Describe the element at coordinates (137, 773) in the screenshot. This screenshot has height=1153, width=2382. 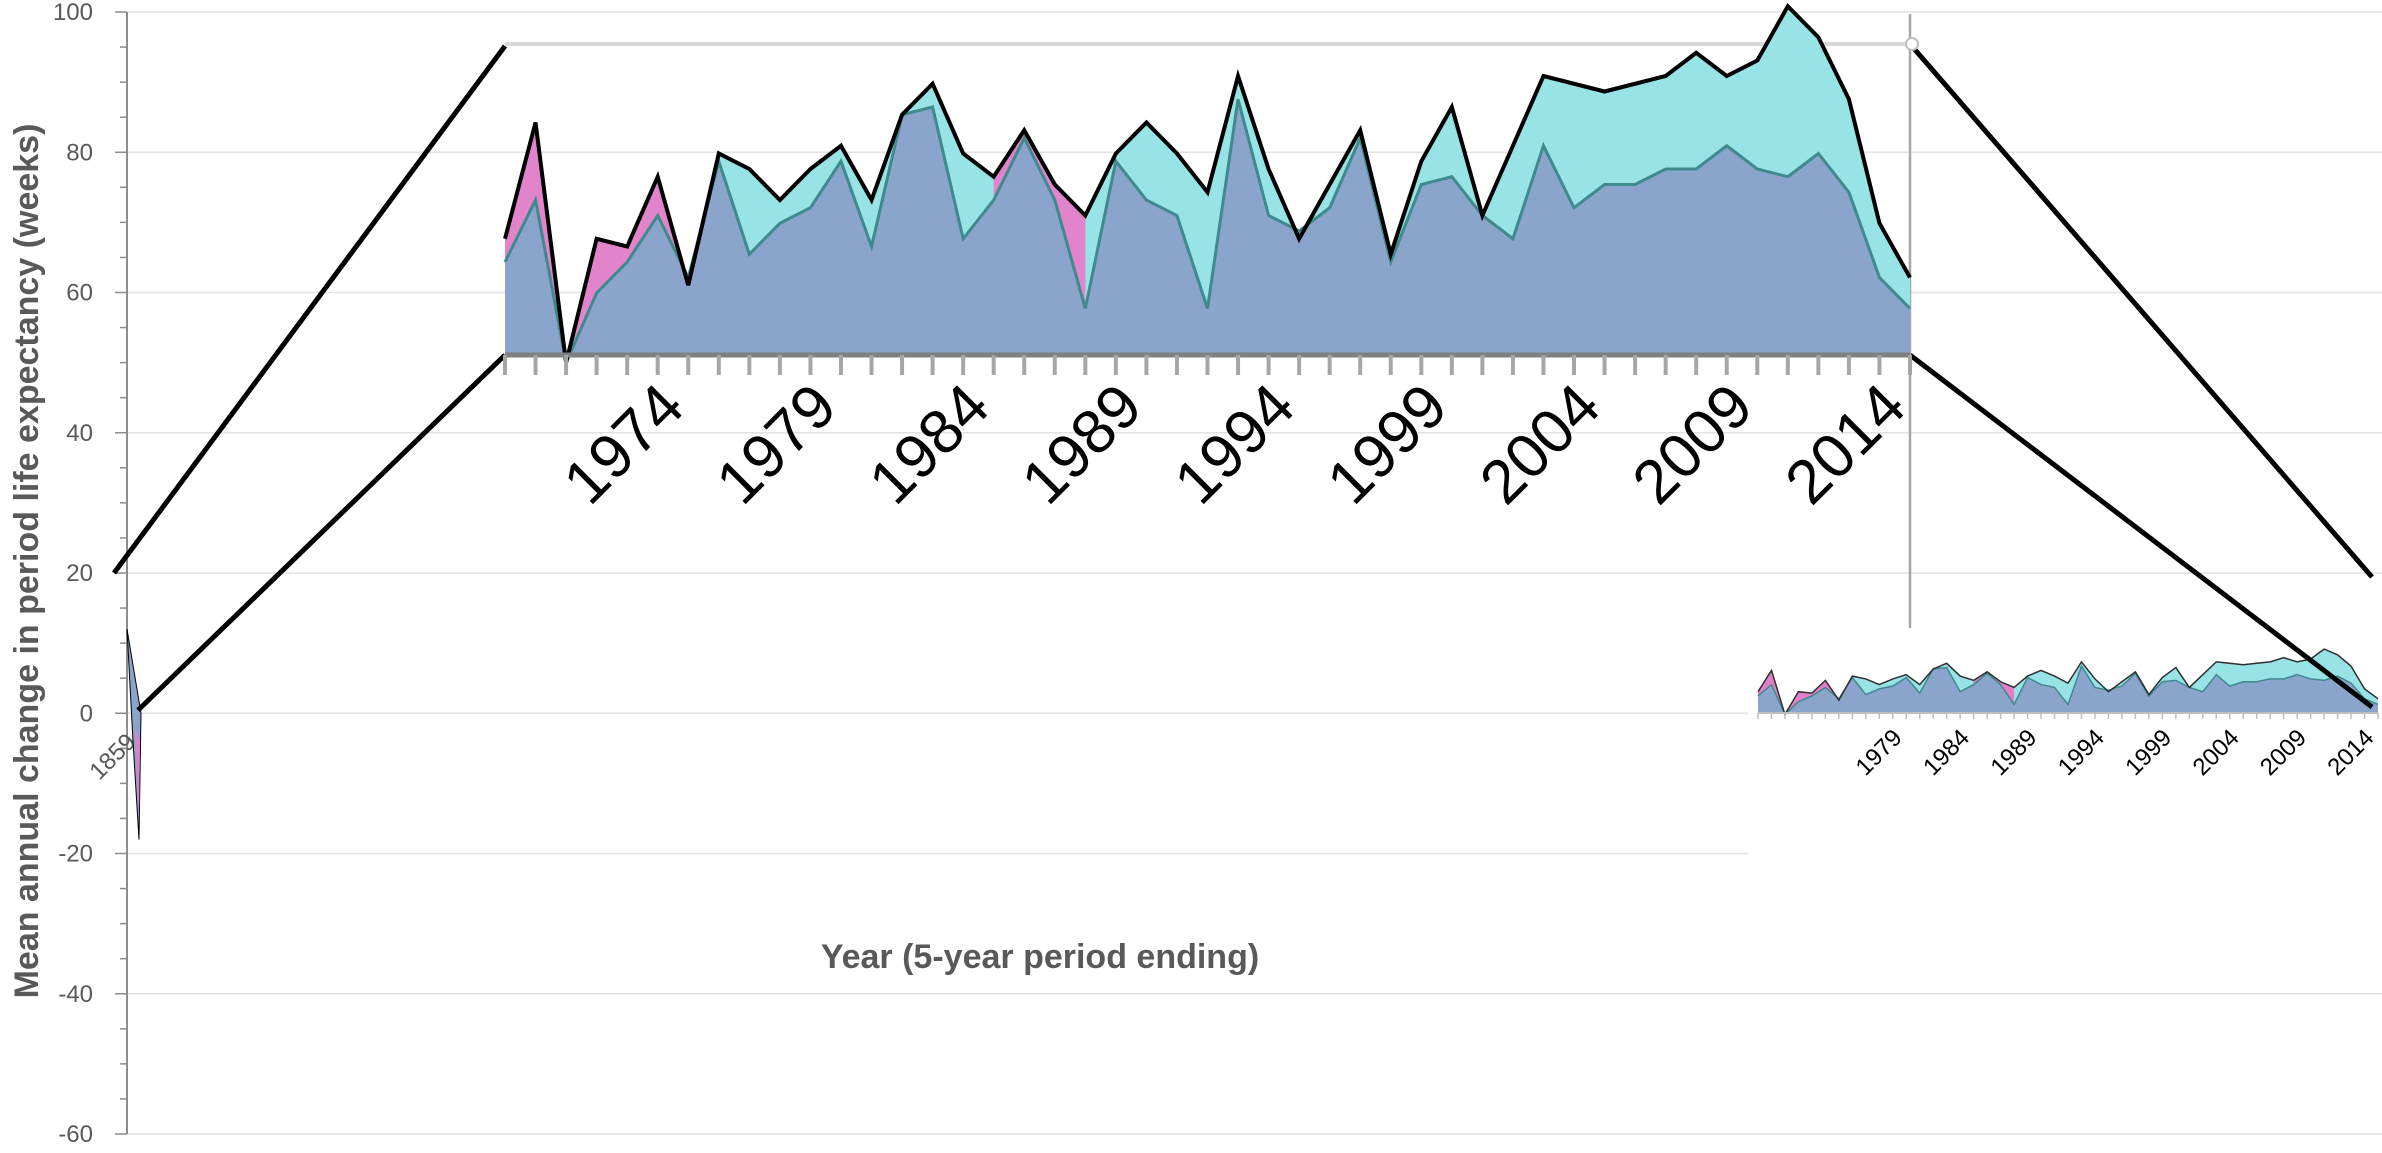
I see `early-pink-area` at that location.